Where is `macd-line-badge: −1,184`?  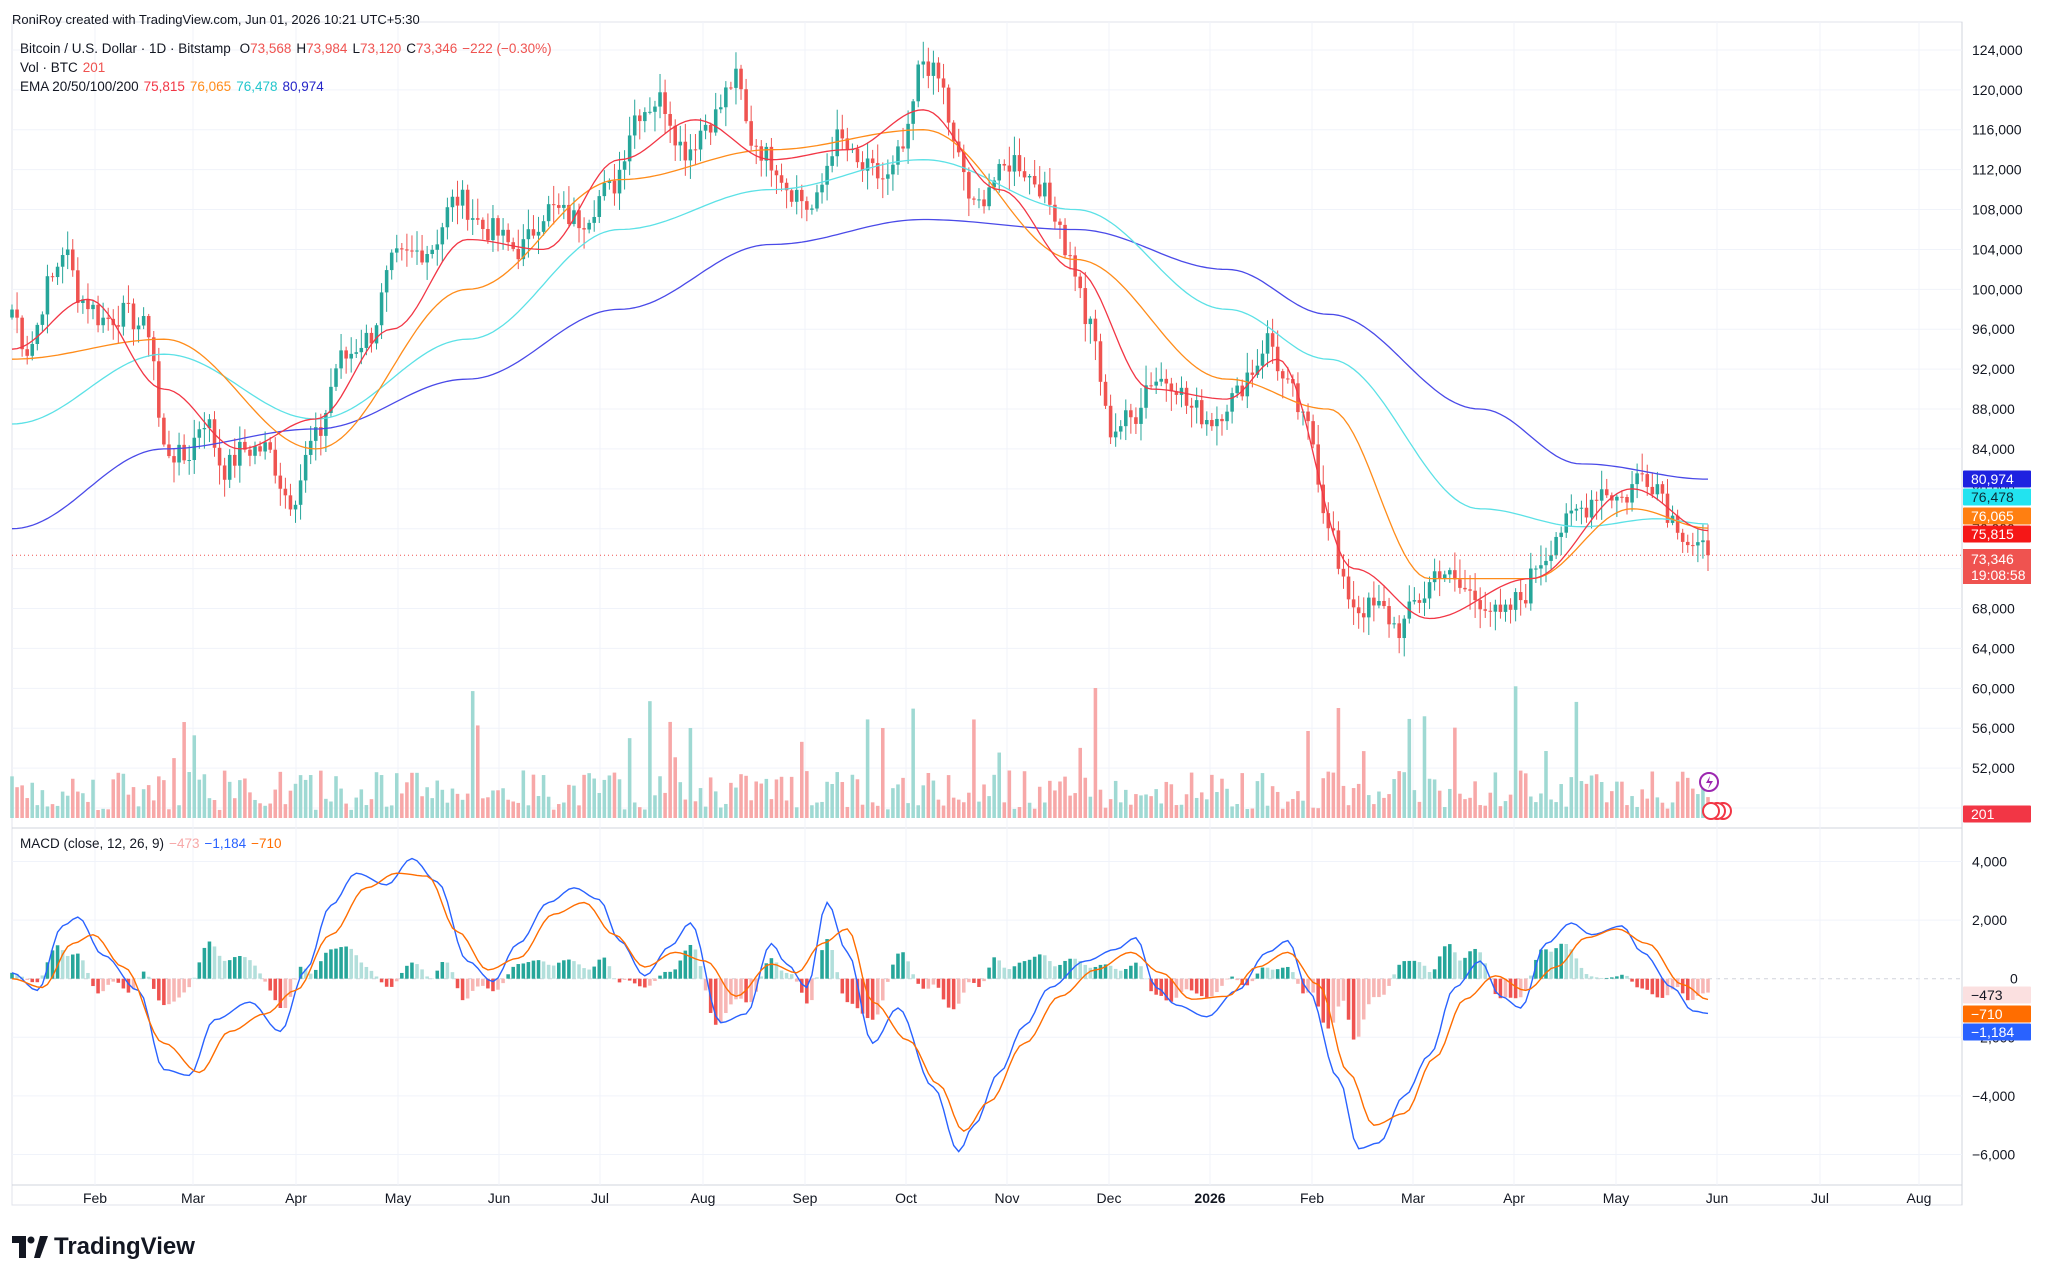 macd-line-badge: −1,184 is located at coordinates (1992, 1032).